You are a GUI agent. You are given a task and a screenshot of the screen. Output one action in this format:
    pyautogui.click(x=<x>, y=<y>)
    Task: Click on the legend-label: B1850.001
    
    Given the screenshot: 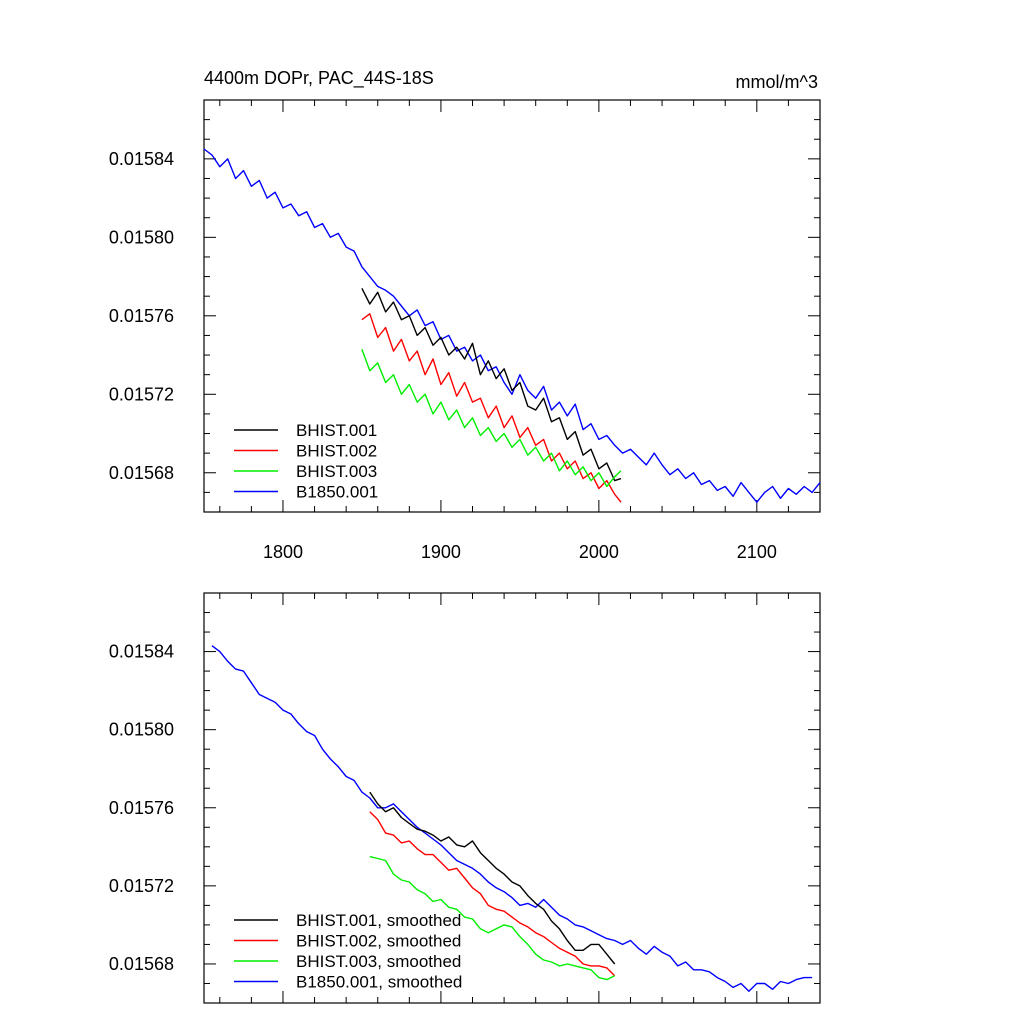 What is the action you would take?
    pyautogui.click(x=337, y=492)
    